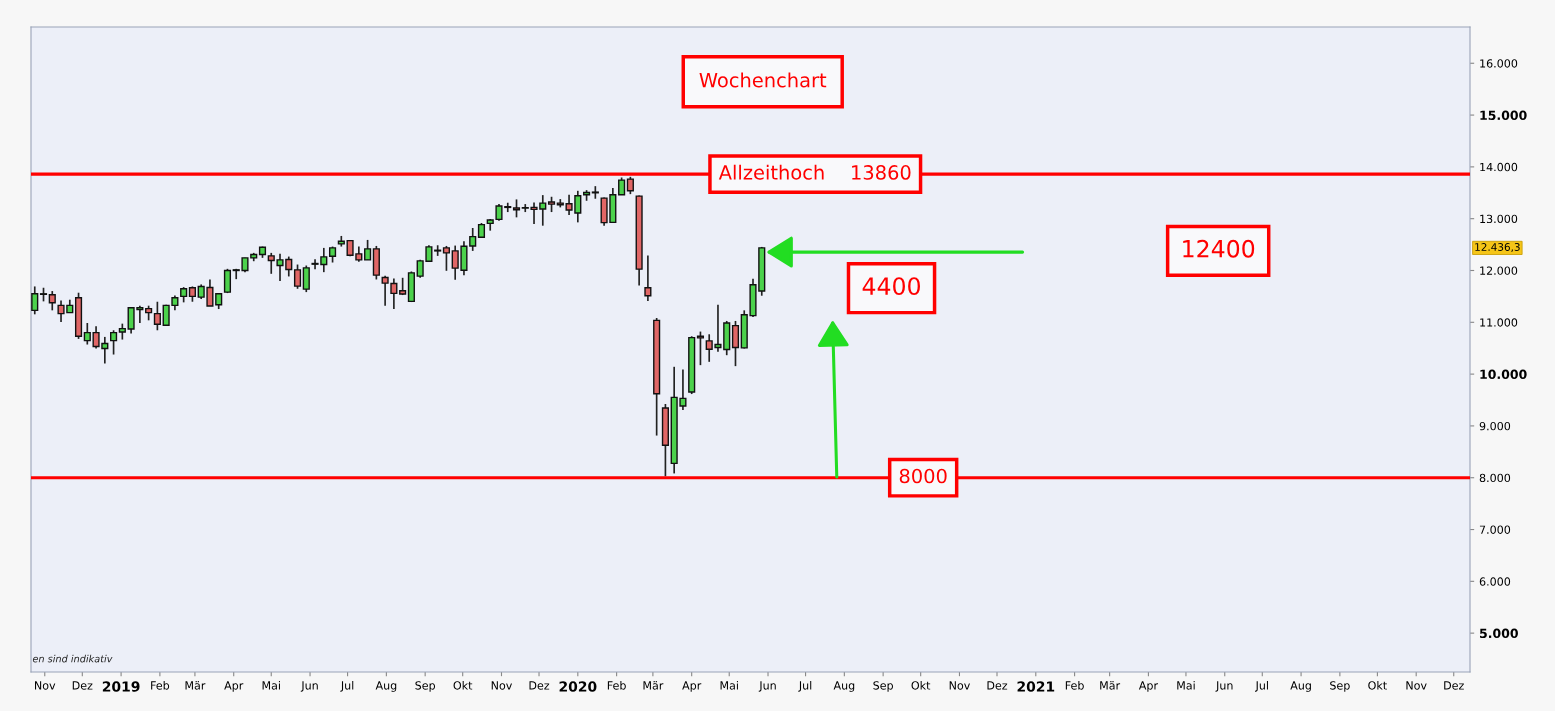 Image resolution: width=1555 pixels, height=711 pixels. What do you see at coordinates (578, 686) in the screenshot?
I see `x-tick-label: 2020` at bounding box center [578, 686].